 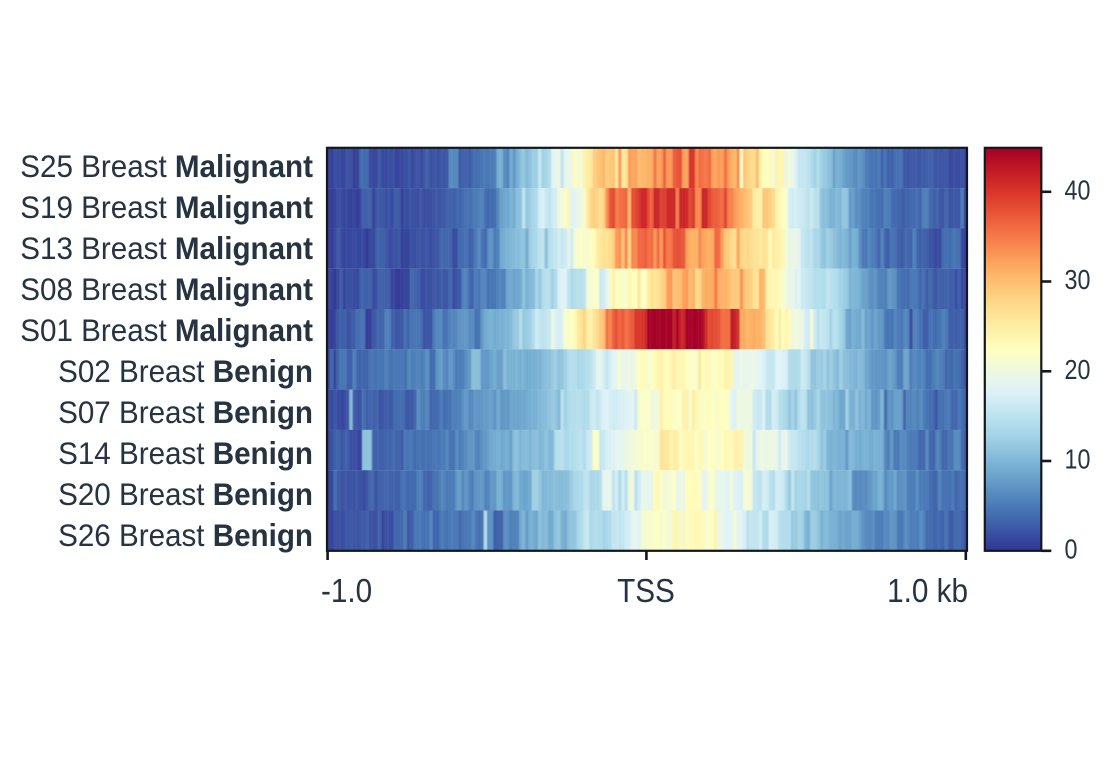 What do you see at coordinates (185, 412) in the screenshot?
I see `svg-text: S07 Breast Benign` at bounding box center [185, 412].